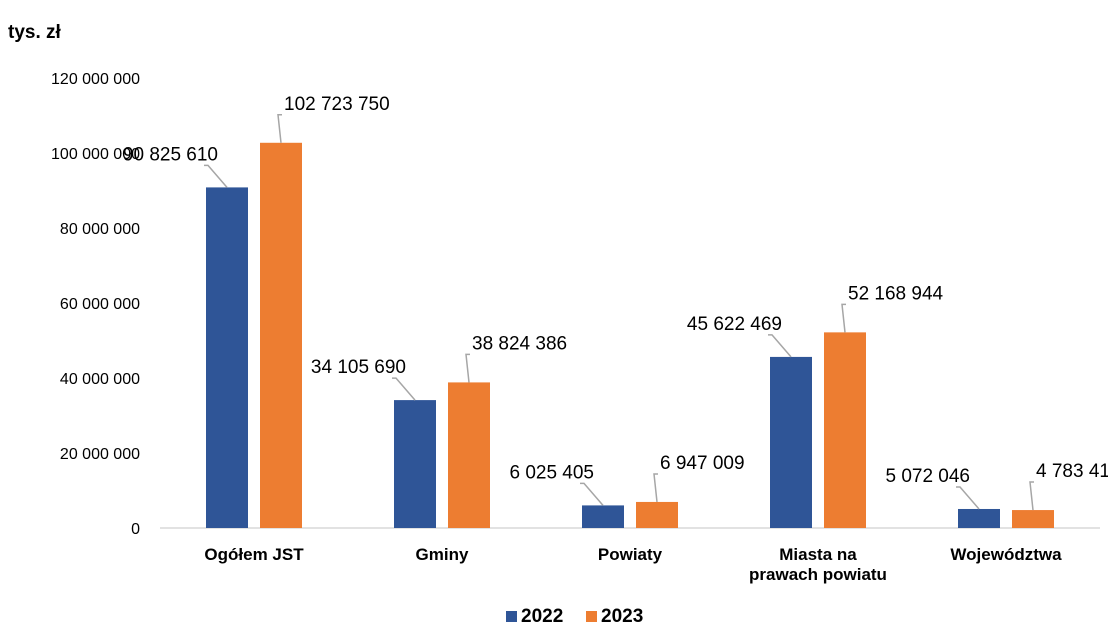 The image size is (1108, 628). Describe the element at coordinates (519, 343) in the screenshot. I see `data-label-2023: 38 824 386` at that location.